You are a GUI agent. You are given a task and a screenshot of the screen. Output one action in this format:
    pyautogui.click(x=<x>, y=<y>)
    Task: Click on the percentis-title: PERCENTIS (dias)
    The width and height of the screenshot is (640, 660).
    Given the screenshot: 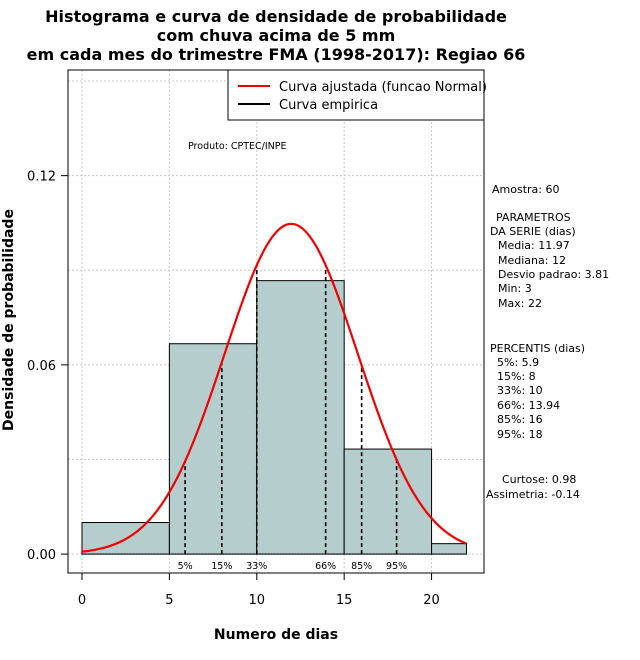 What is the action you would take?
    pyautogui.click(x=537, y=348)
    